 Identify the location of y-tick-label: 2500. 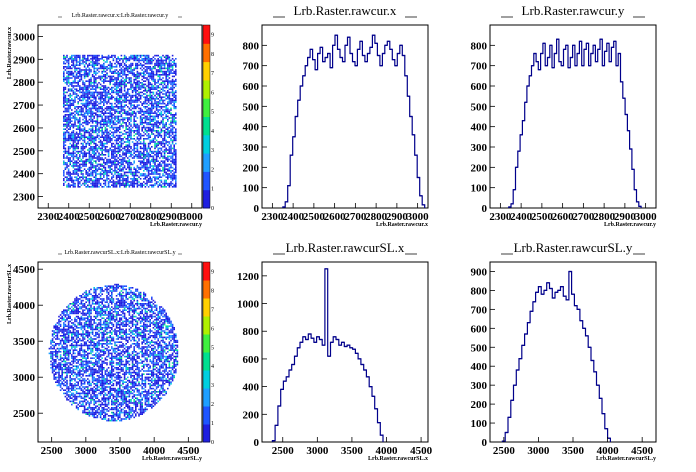
(24, 152).